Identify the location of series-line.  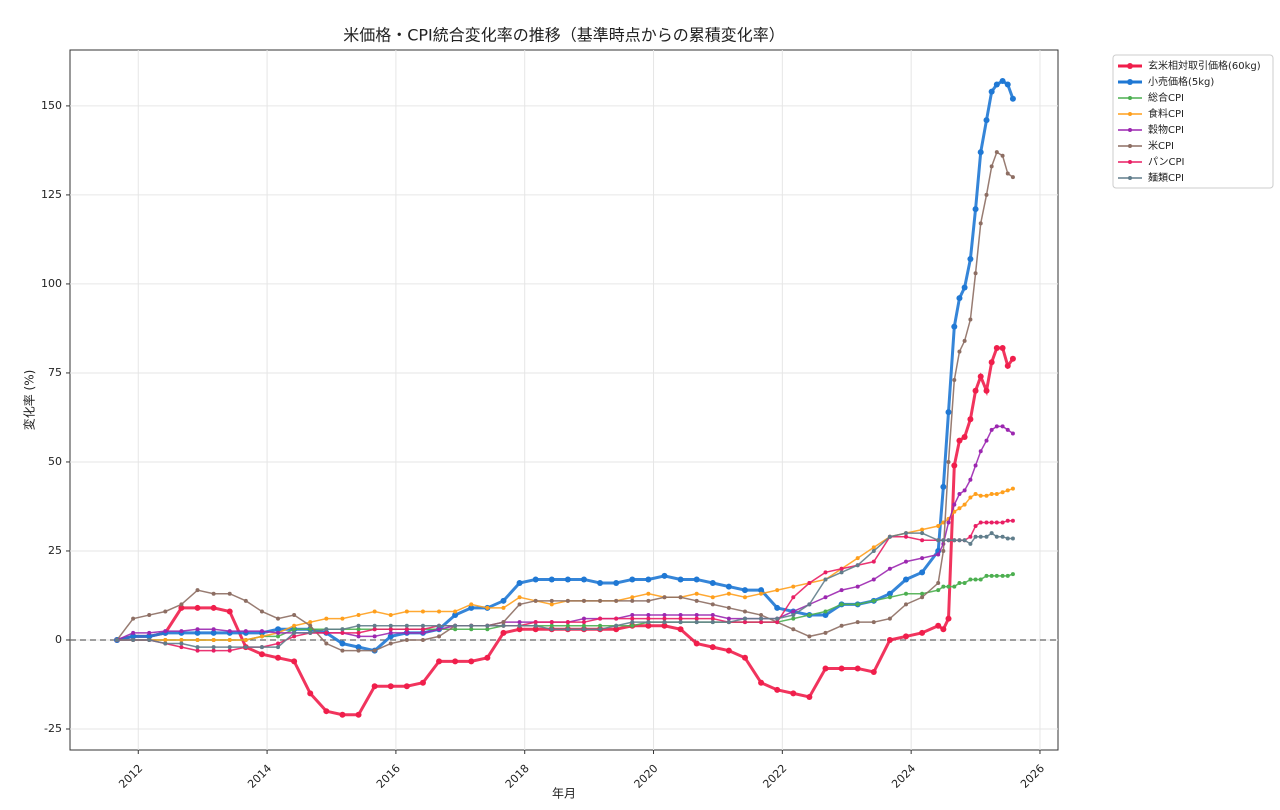
(565, 590).